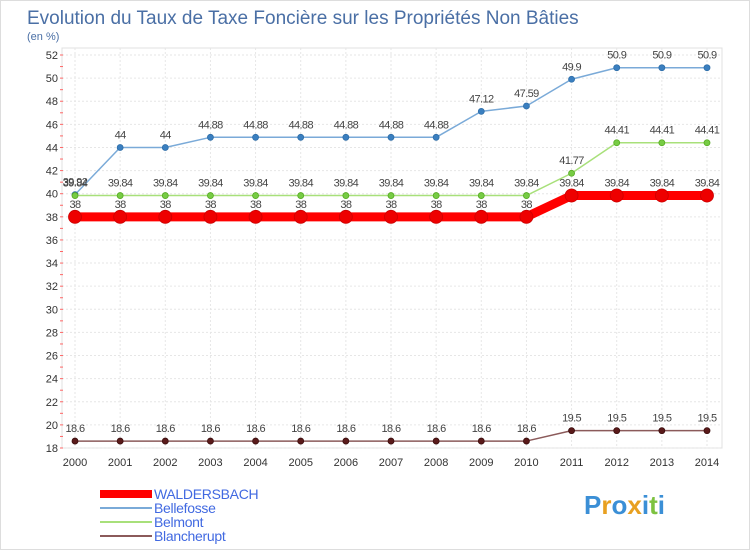  What do you see at coordinates (52, 403) in the screenshot?
I see `y-tick-label: 22` at bounding box center [52, 403].